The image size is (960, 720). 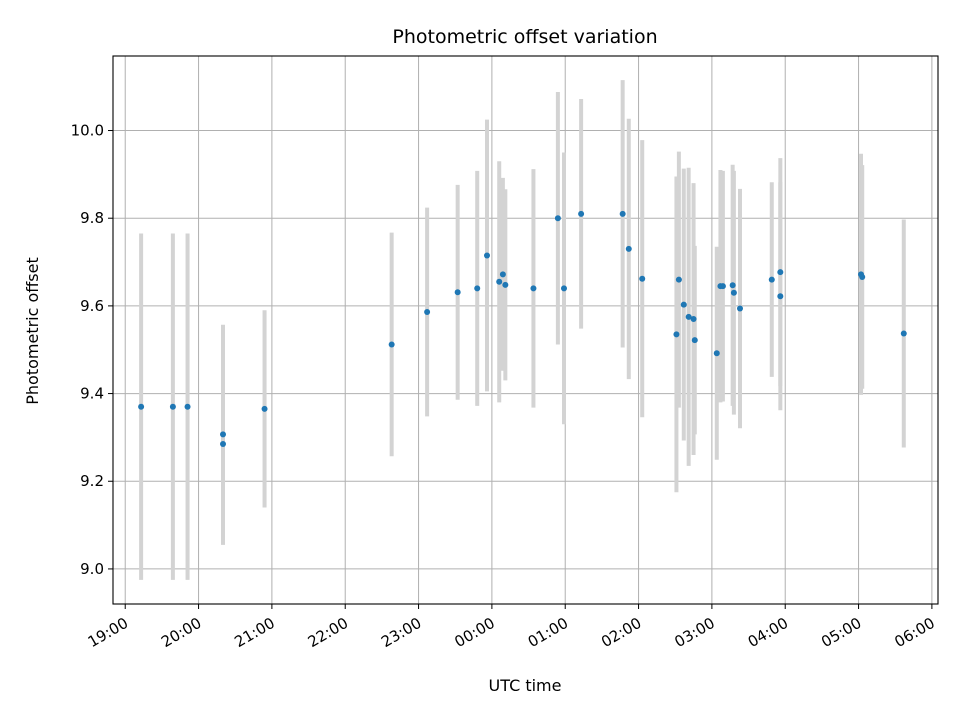 What do you see at coordinates (92, 306) in the screenshot?
I see `y-tick-label: 9.6` at bounding box center [92, 306].